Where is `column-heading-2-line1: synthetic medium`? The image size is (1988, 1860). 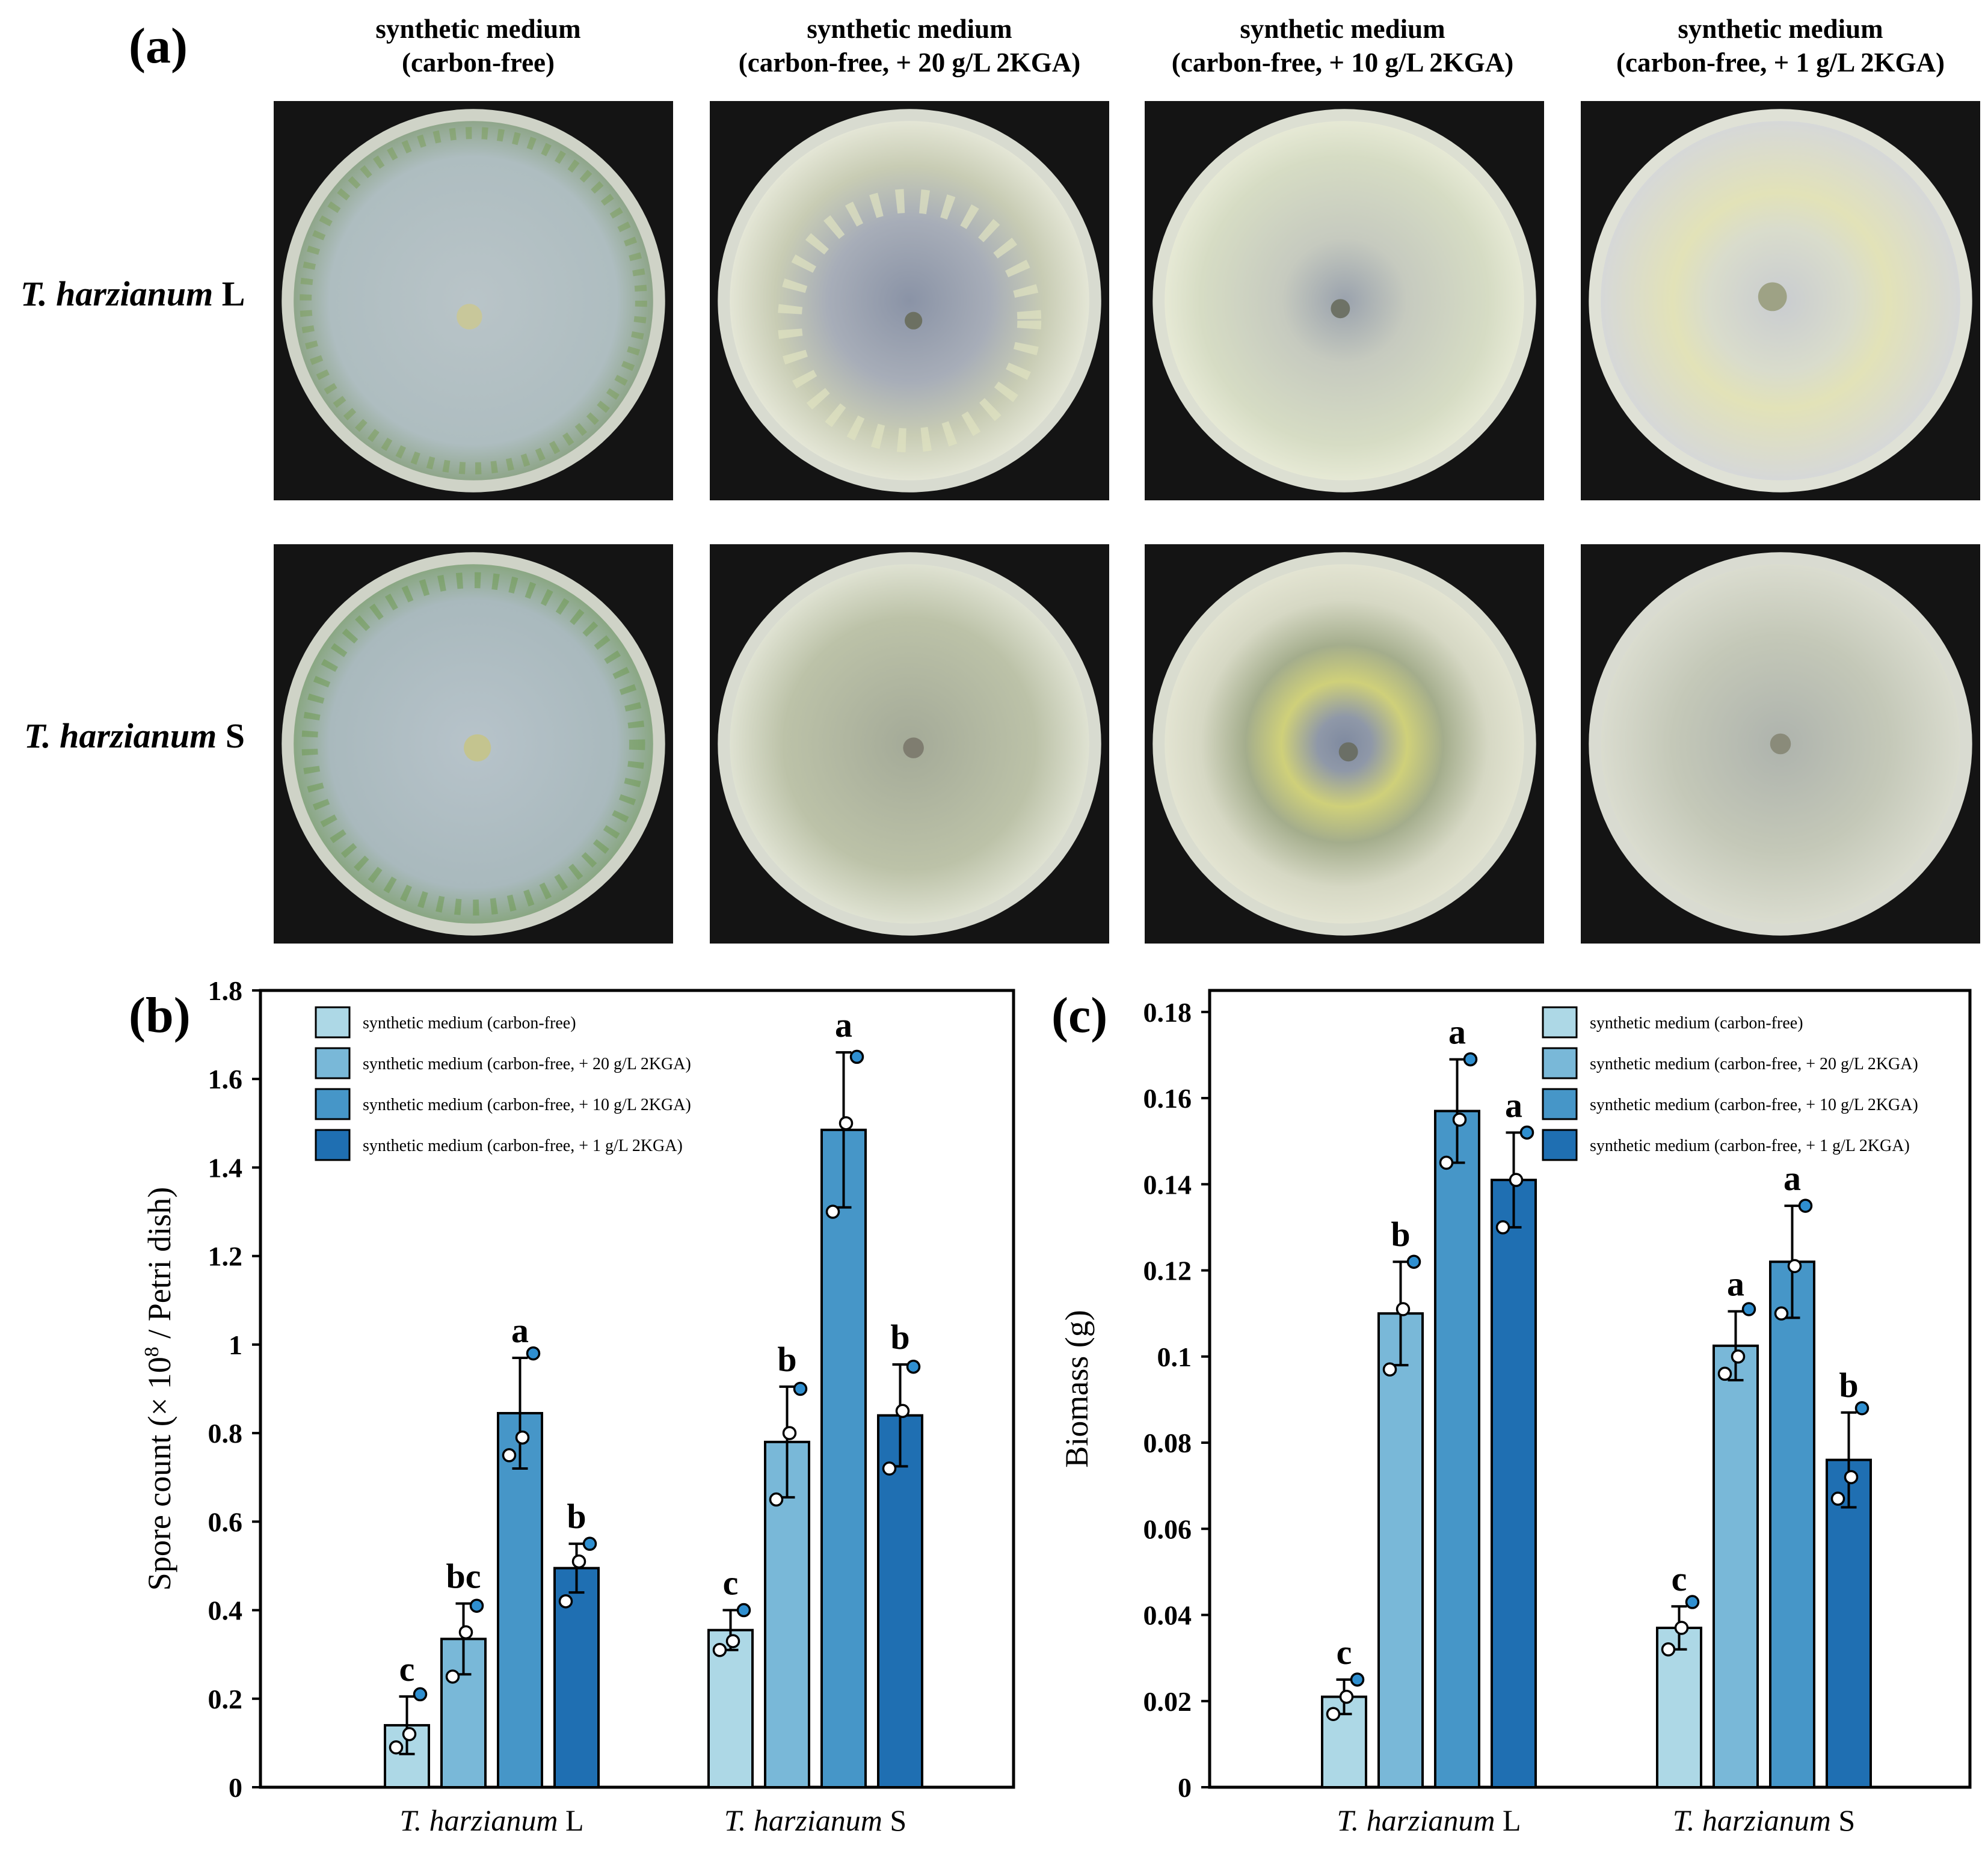 column-heading-2-line1: synthetic medium is located at coordinates (909, 29).